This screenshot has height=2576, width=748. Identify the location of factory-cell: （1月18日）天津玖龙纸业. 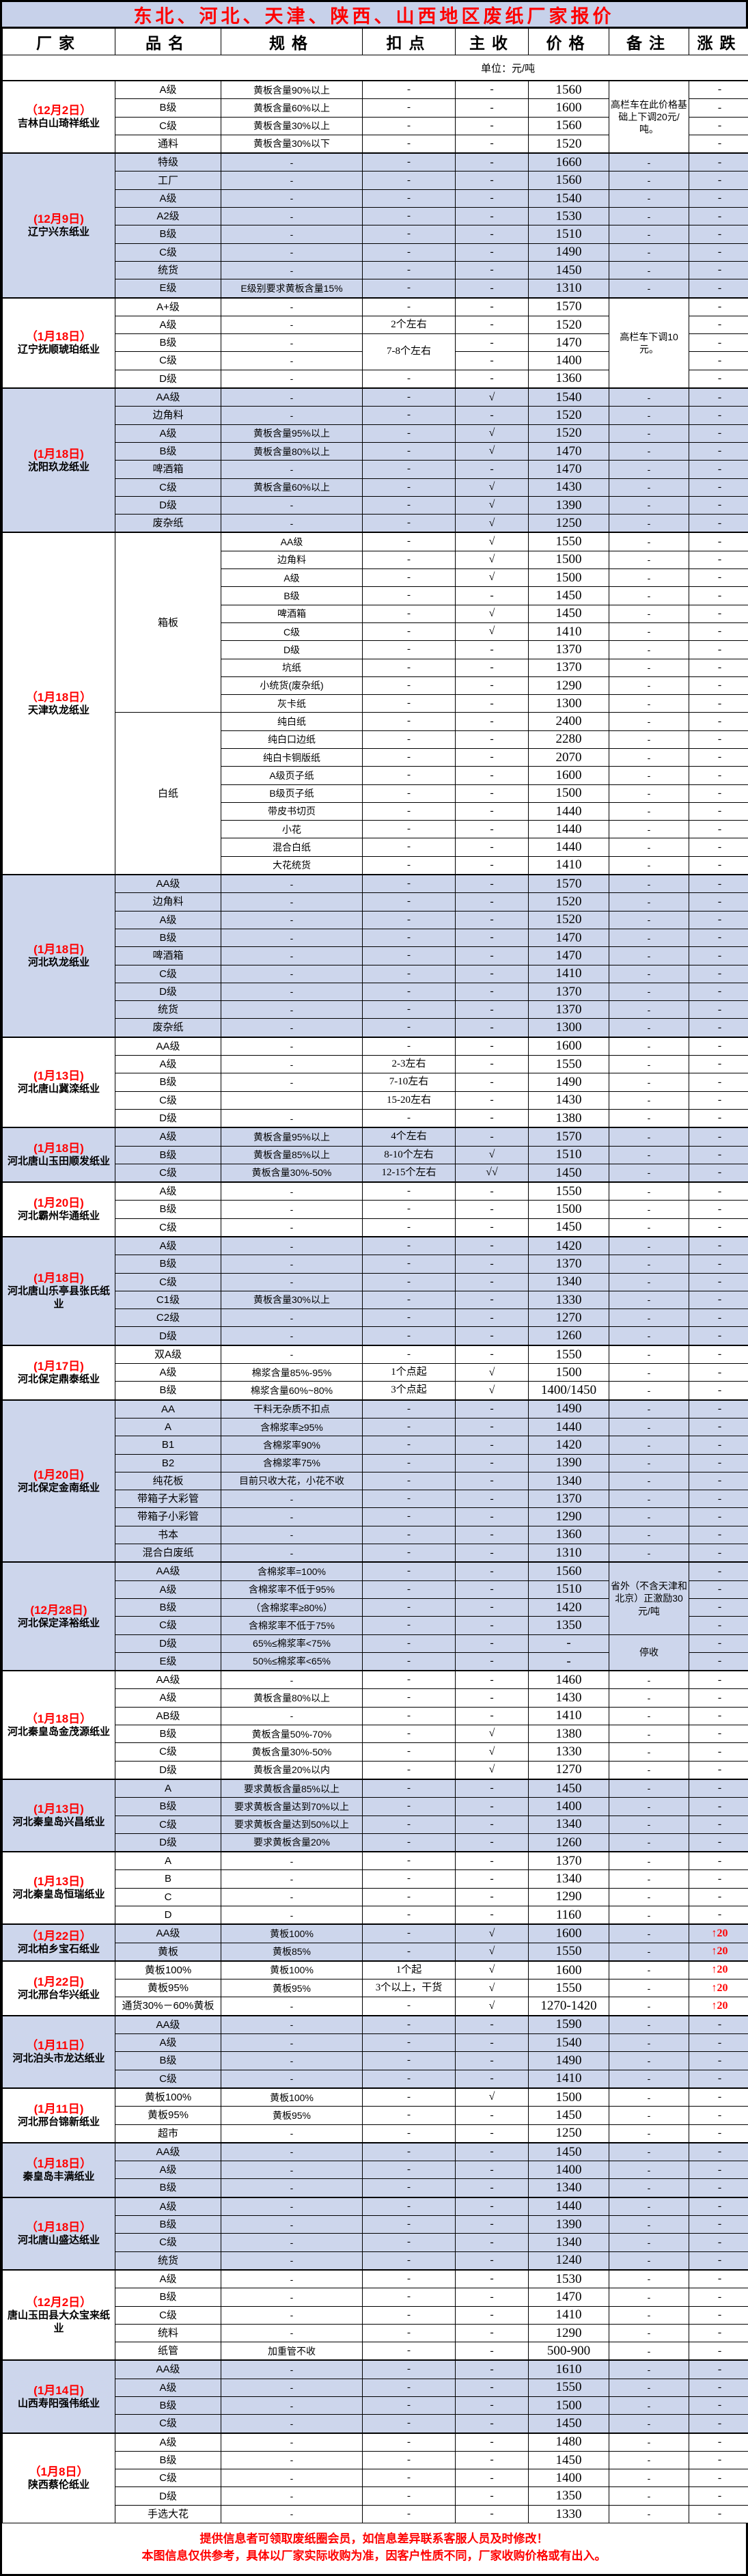
(59, 703).